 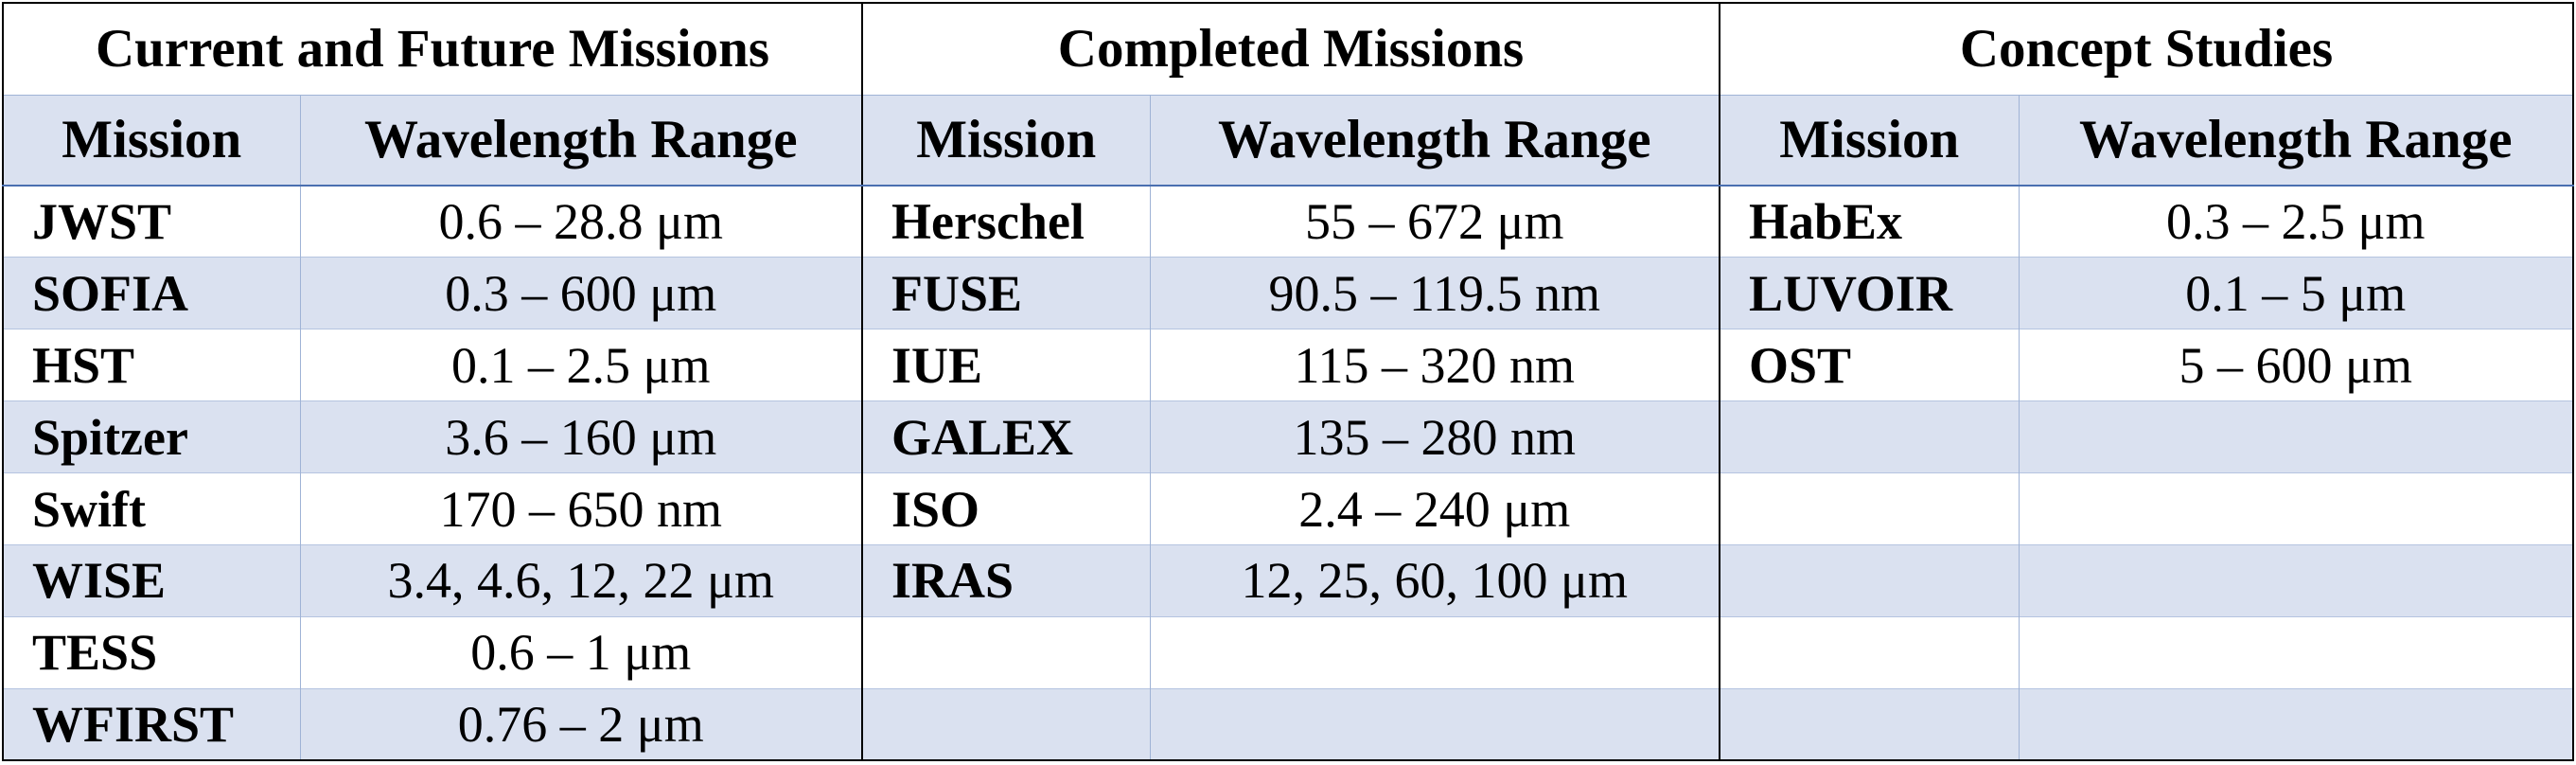 I want to click on group-title-completed: Completed Missions, so click(x=1290, y=49).